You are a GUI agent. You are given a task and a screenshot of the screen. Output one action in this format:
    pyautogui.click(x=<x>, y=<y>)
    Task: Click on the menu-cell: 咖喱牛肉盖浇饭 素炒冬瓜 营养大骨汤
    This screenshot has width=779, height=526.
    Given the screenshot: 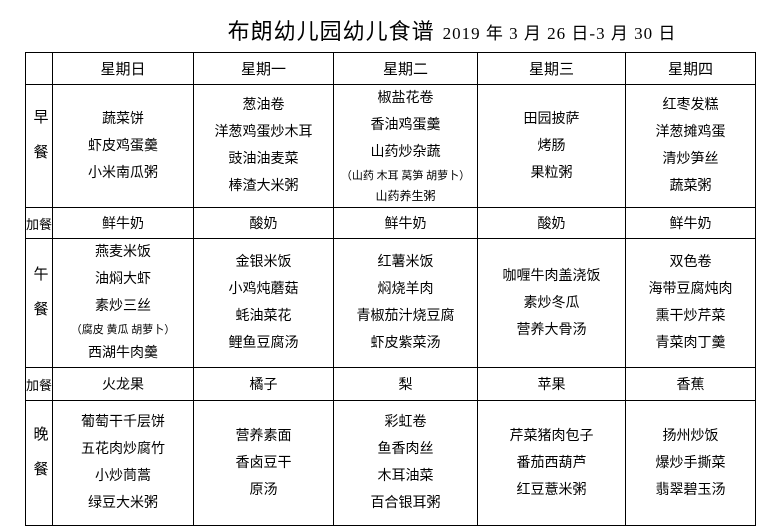 What is the action you would take?
    pyautogui.click(x=551, y=303)
    